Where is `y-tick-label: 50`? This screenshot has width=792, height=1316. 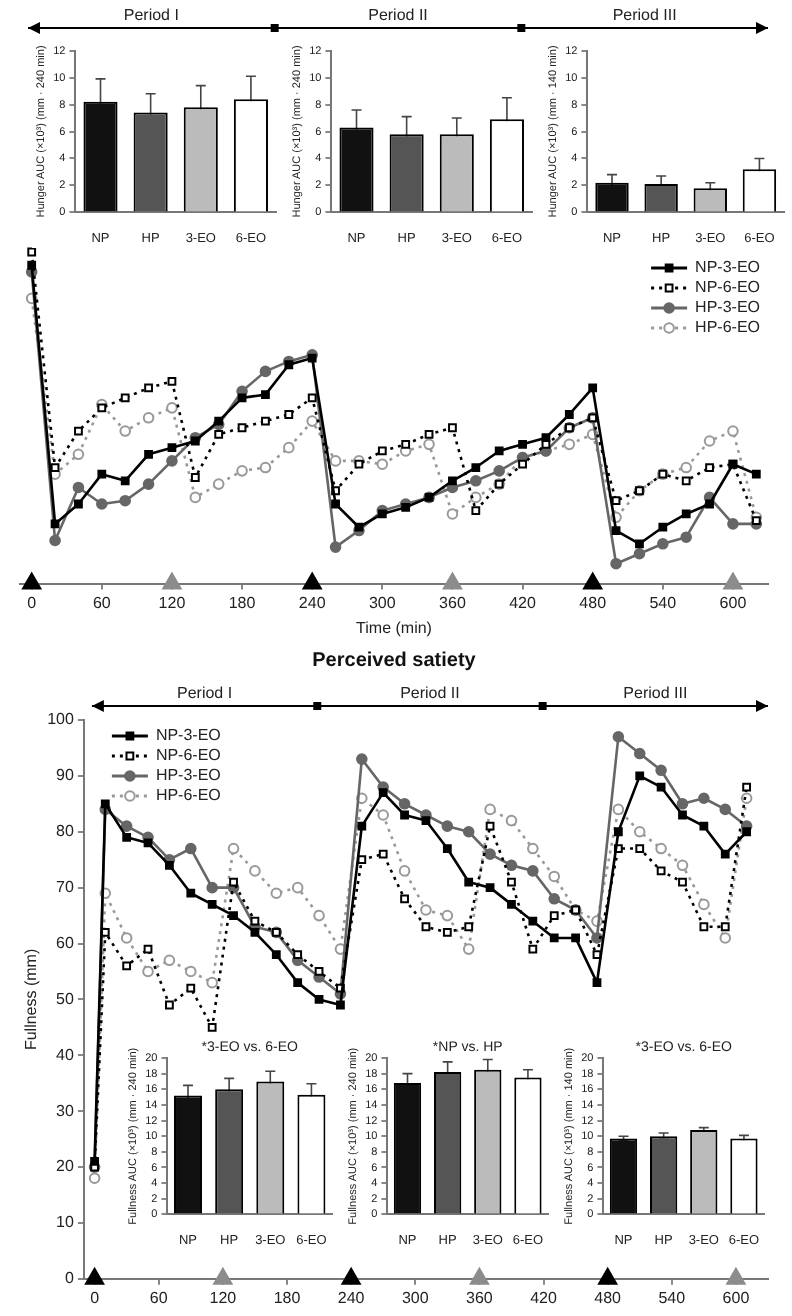
y-tick-label: 50 is located at coordinates (65, 998).